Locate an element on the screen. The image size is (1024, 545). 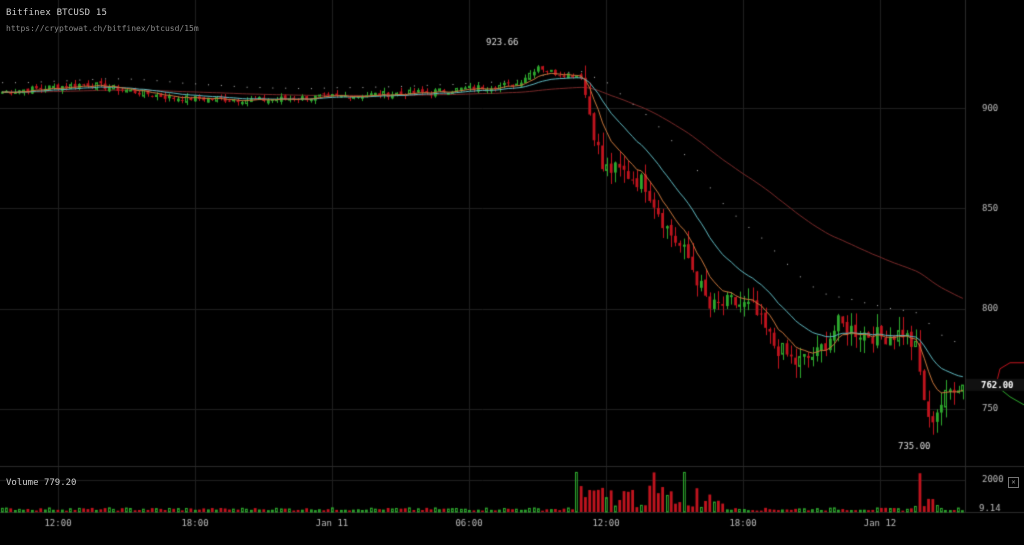
volume-value: 779.20 is located at coordinates (60, 483).